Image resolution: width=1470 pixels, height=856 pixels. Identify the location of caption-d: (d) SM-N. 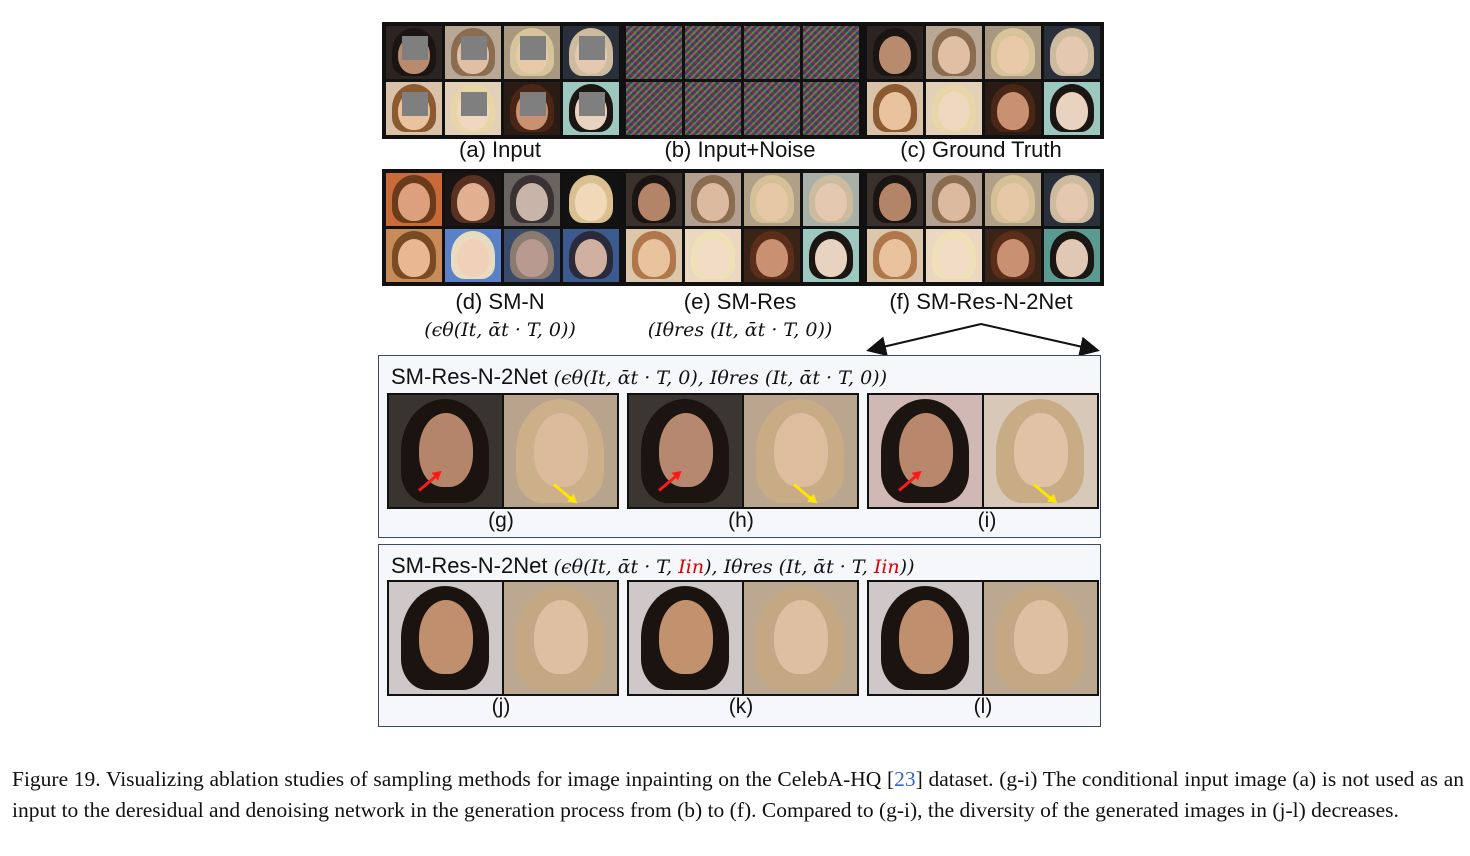
(500, 301).